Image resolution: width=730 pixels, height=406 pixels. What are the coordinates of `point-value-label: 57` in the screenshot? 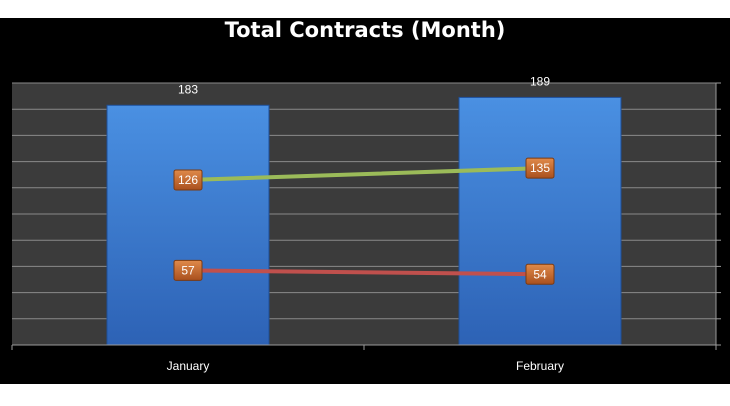 It's located at (188, 270).